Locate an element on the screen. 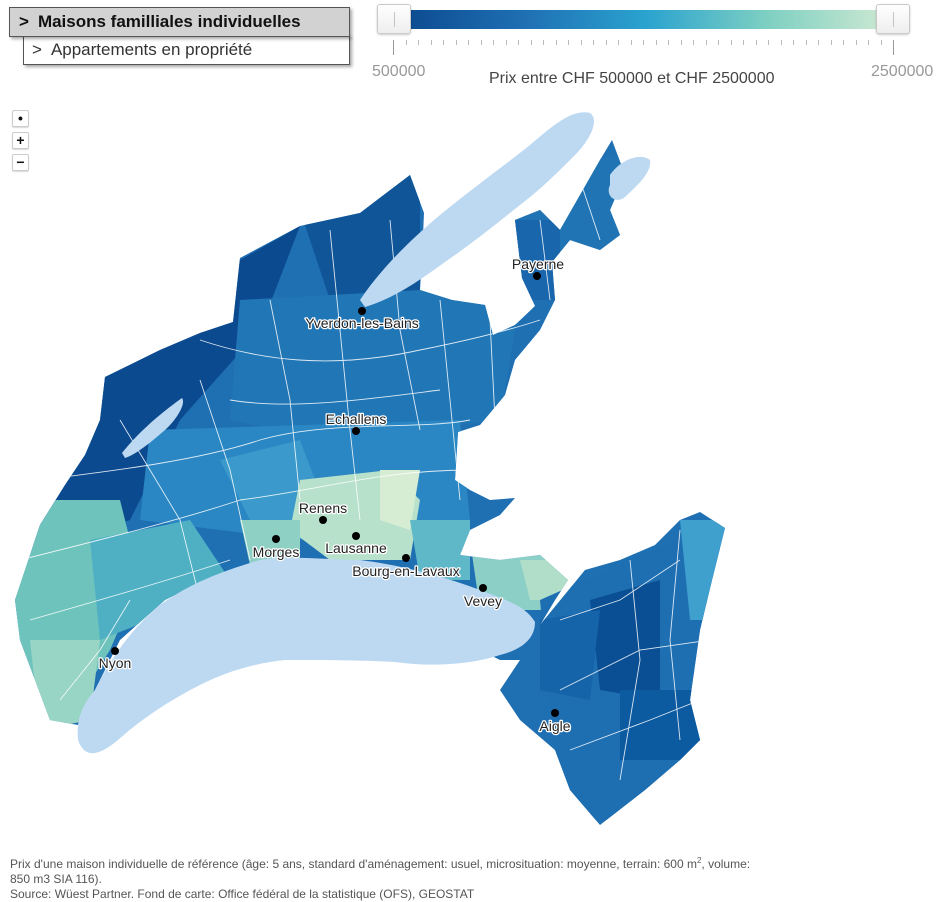  city-dot-morges is located at coordinates (276, 539).